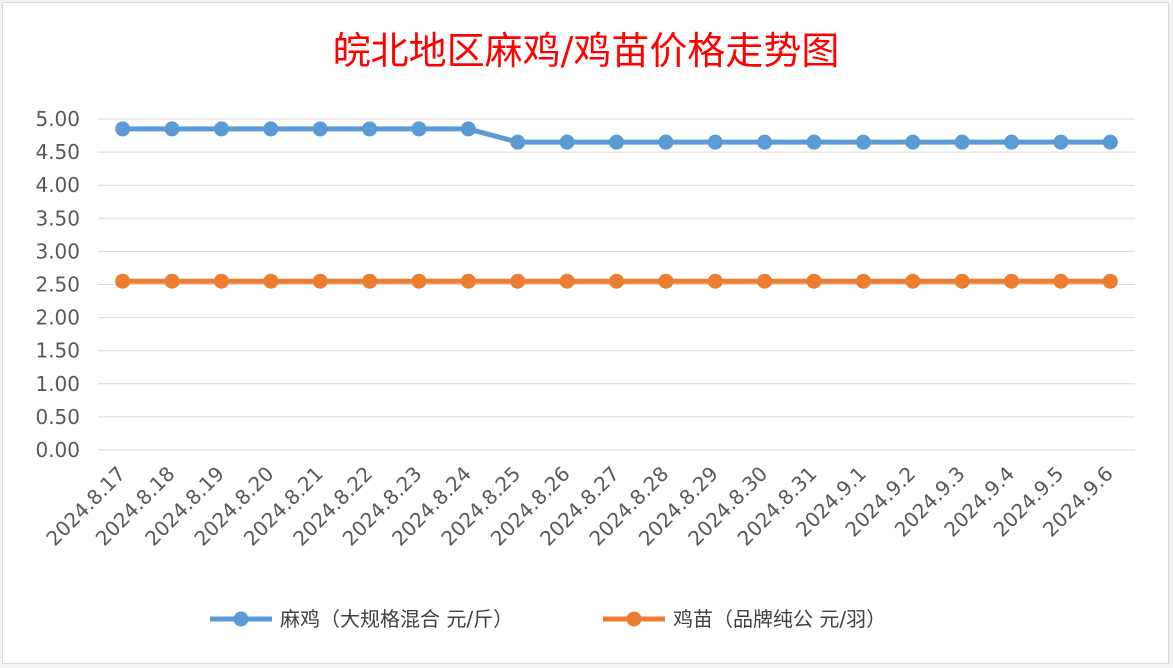 The image size is (1173, 668). Describe the element at coordinates (57, 450) in the screenshot. I see `y-tick-label: 0.00` at that location.